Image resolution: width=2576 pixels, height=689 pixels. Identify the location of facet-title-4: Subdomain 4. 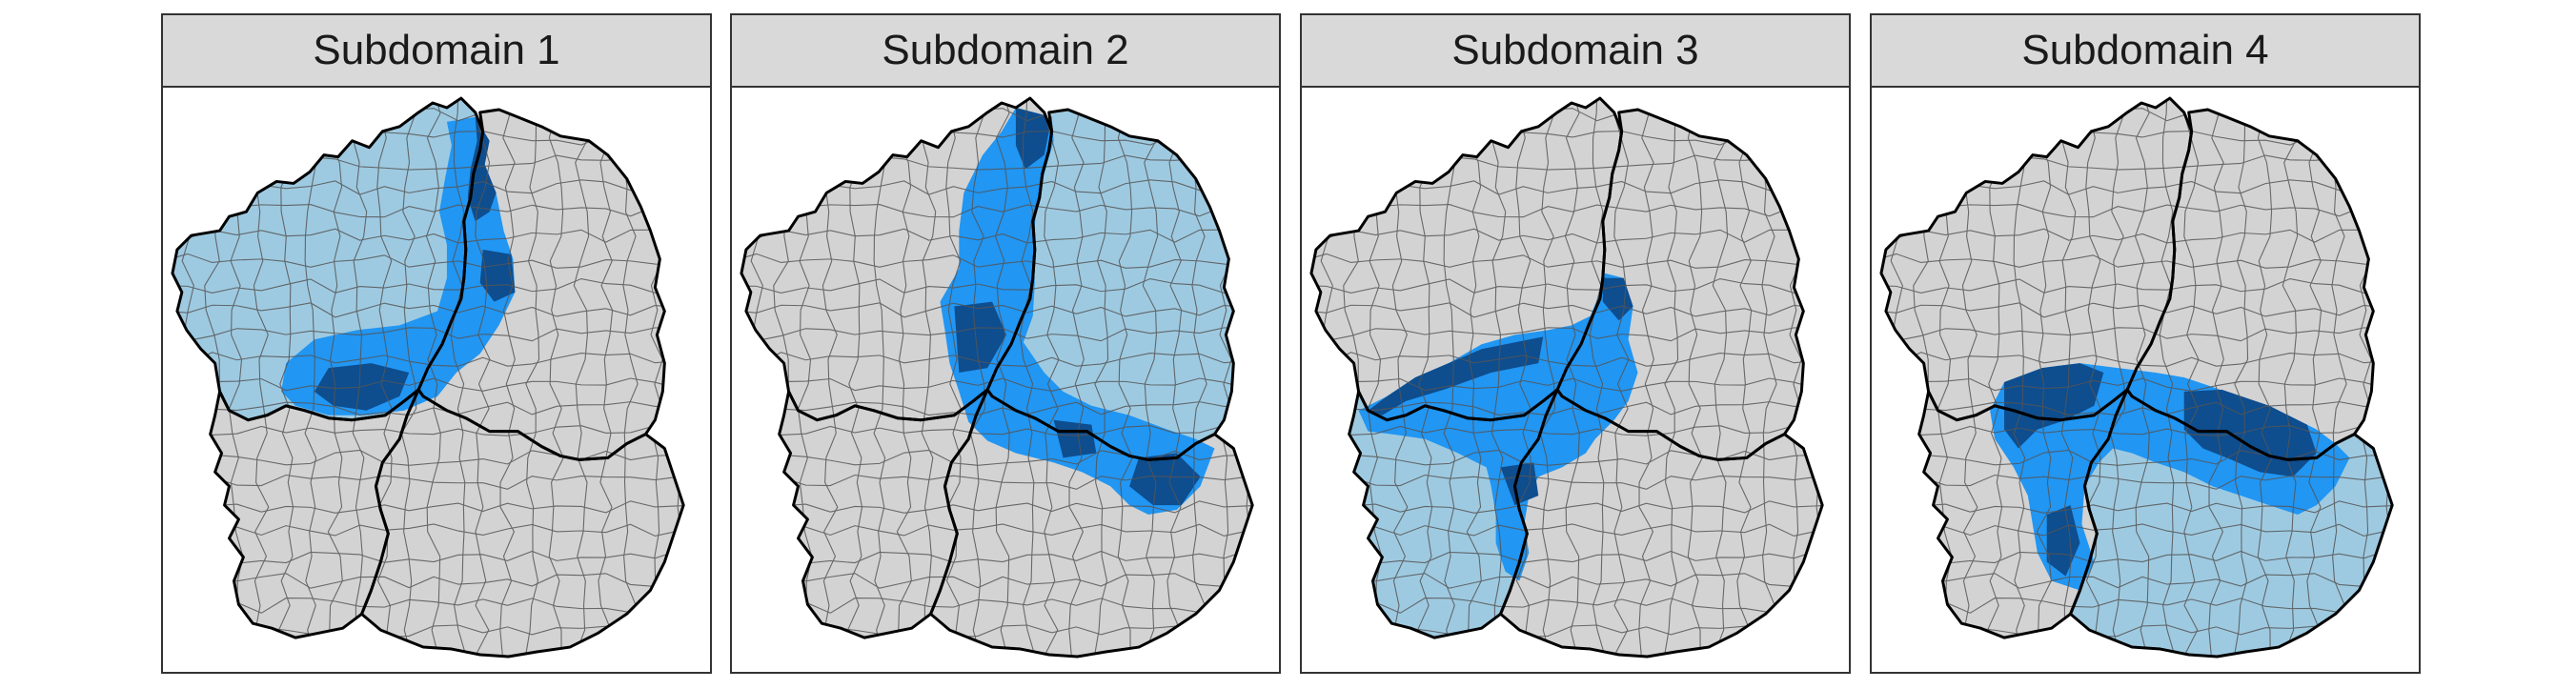
(2146, 51).